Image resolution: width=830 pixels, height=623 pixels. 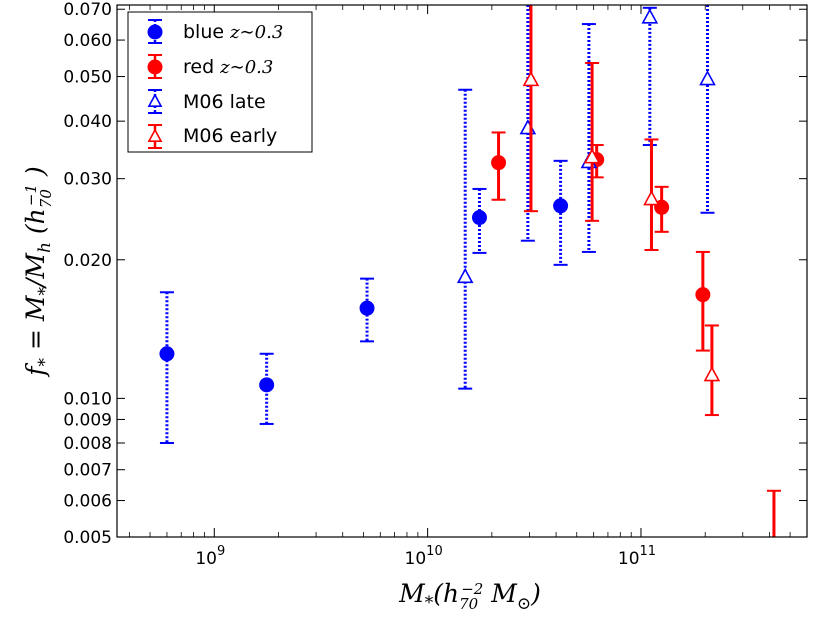 What do you see at coordinates (210, 556) in the screenshot?
I see `x-tick-label: 109` at bounding box center [210, 556].